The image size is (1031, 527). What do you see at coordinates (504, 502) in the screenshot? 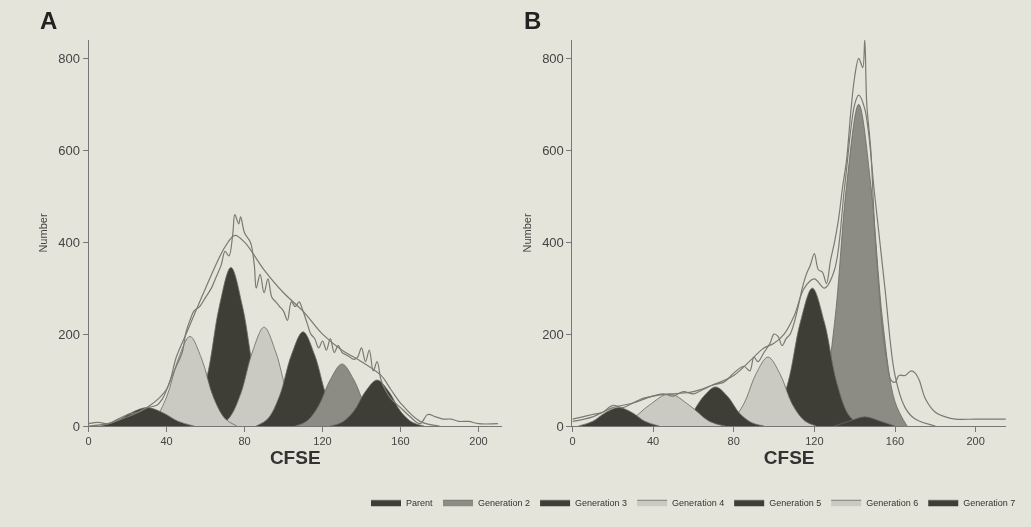
I see `legend-label: Generation 2` at bounding box center [504, 502].